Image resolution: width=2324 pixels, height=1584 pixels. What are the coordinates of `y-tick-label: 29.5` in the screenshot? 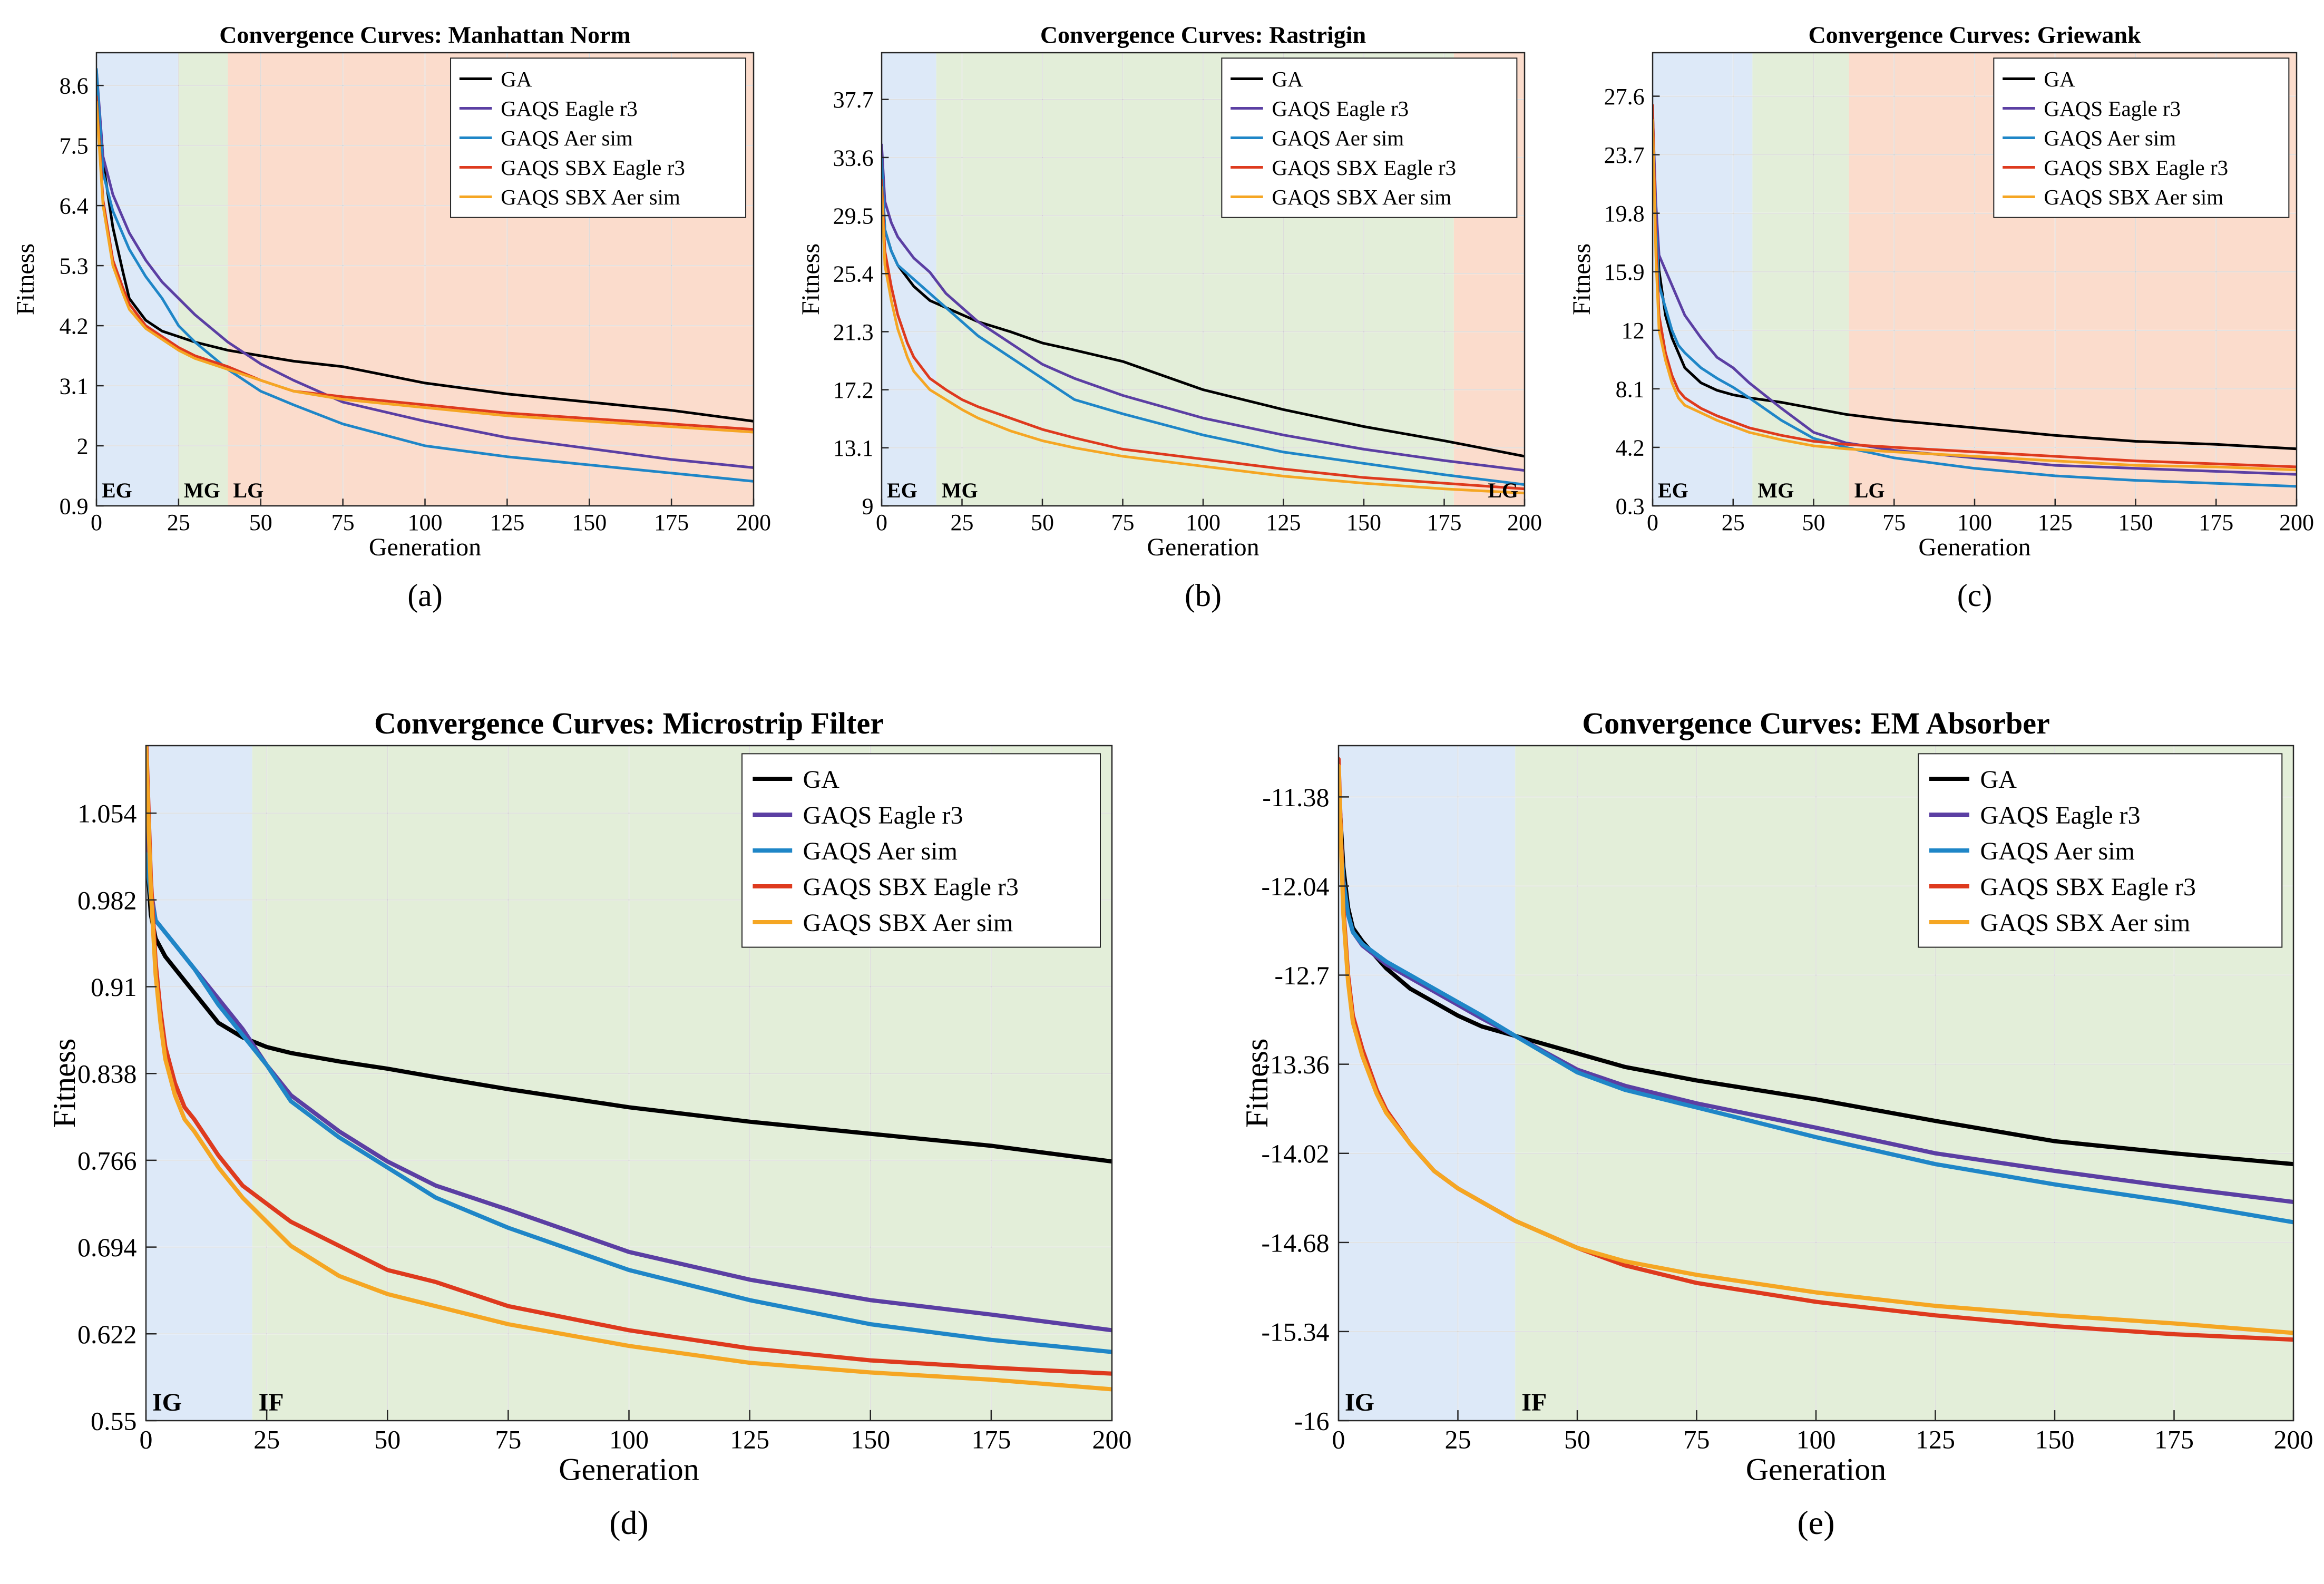 It's located at (854, 216).